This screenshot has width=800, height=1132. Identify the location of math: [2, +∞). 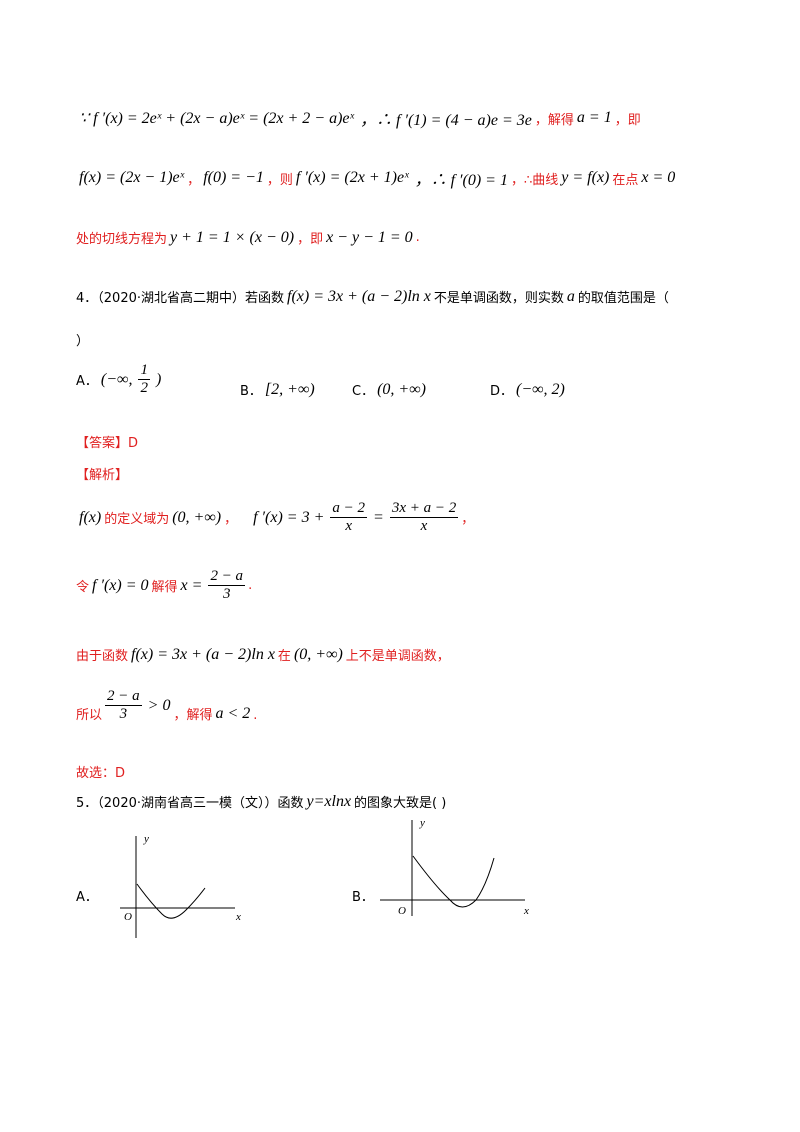
(289, 389).